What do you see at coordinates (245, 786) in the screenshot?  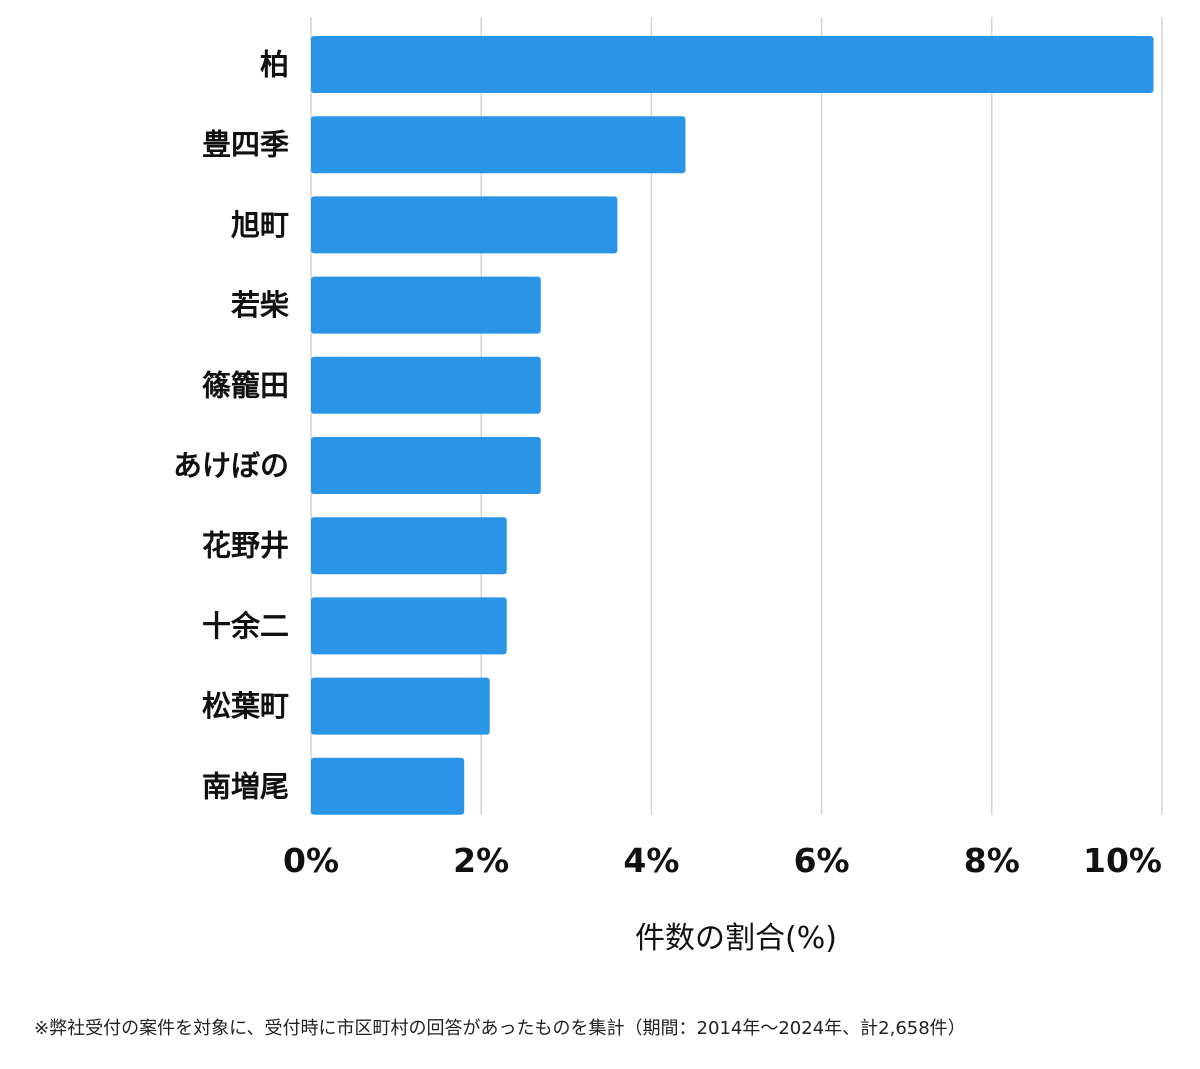 I see `category-label: 南増尾` at bounding box center [245, 786].